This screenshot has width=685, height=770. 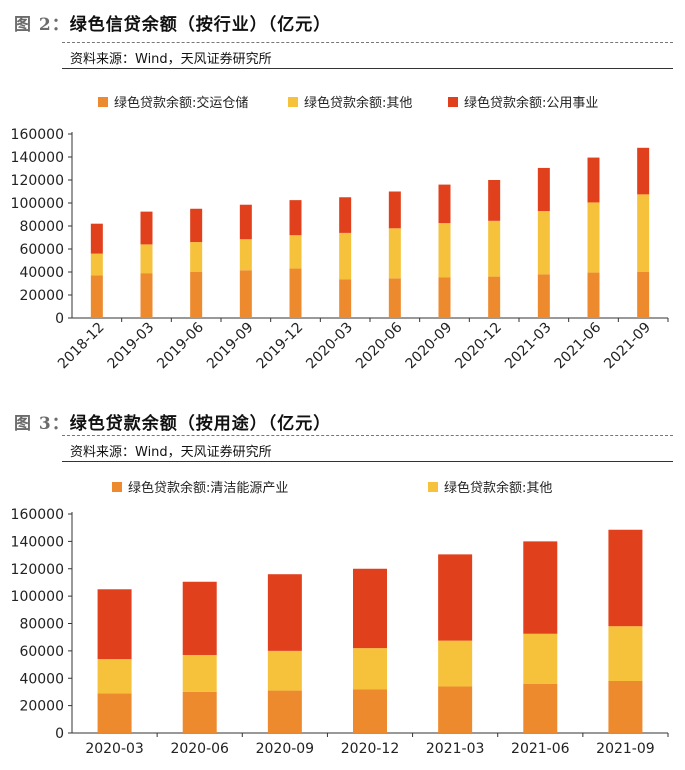 I want to click on figure-3-title: 图 3：绿色贷款余额（按用途）（亿元）, so click(x=172, y=421).